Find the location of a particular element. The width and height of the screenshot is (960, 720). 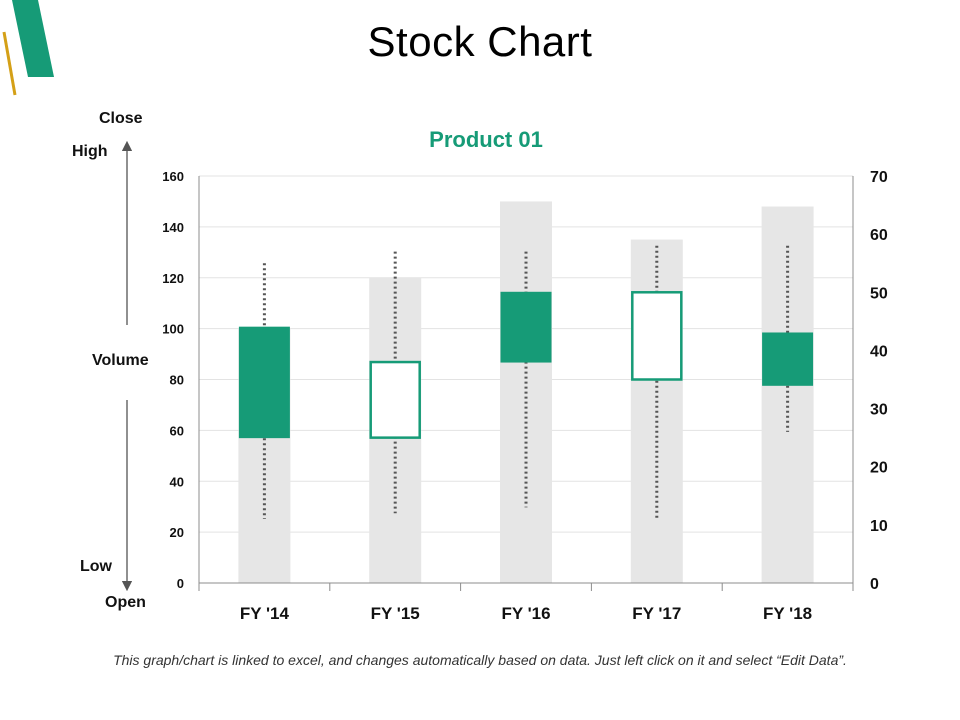

green-stripe-shape is located at coordinates (33, 38).